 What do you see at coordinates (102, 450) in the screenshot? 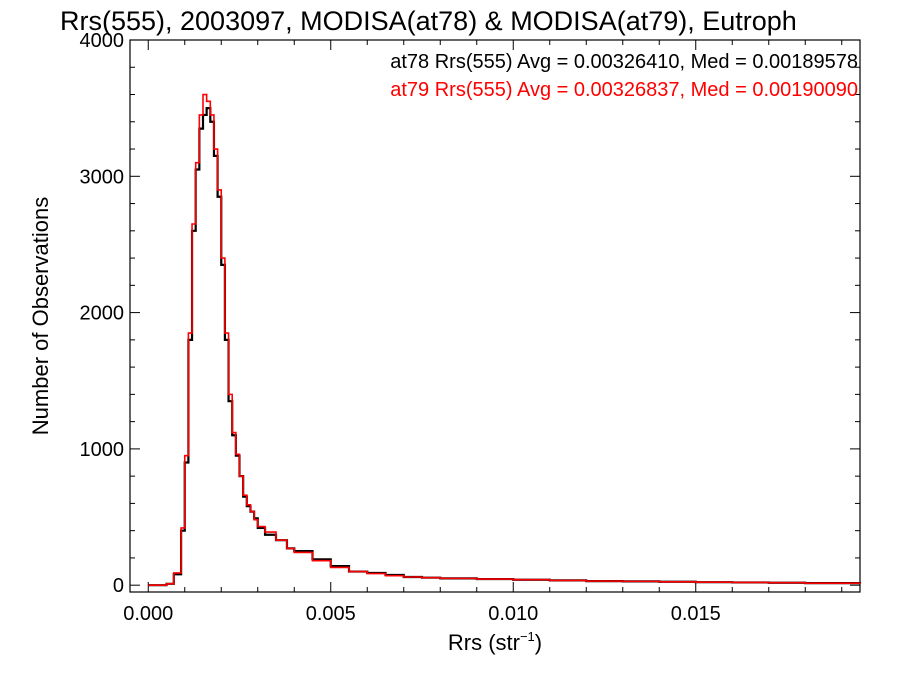
I see `y-tick-label: 1000` at bounding box center [102, 450].